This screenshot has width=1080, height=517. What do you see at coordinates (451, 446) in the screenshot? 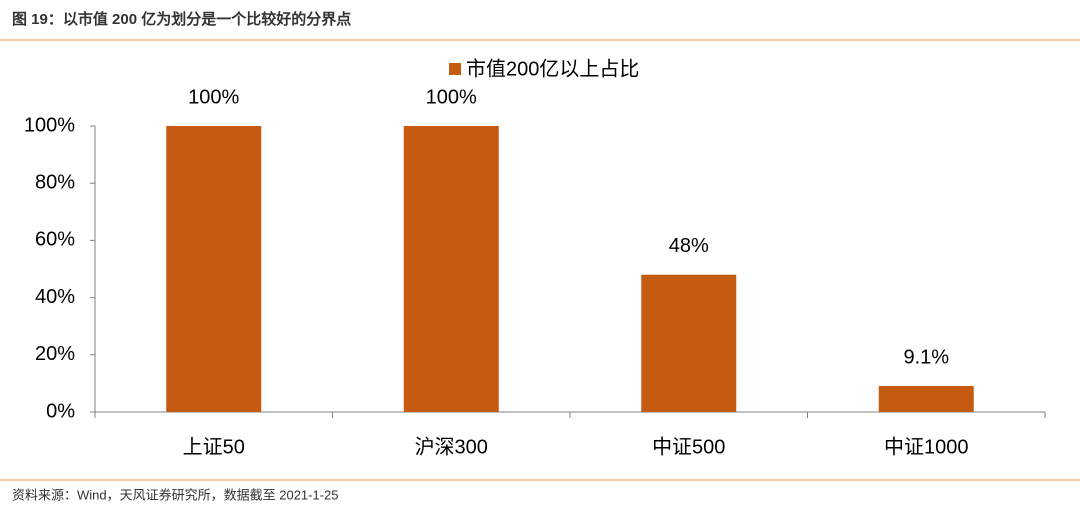
I see `x-tick-label: 沪深300` at bounding box center [451, 446].